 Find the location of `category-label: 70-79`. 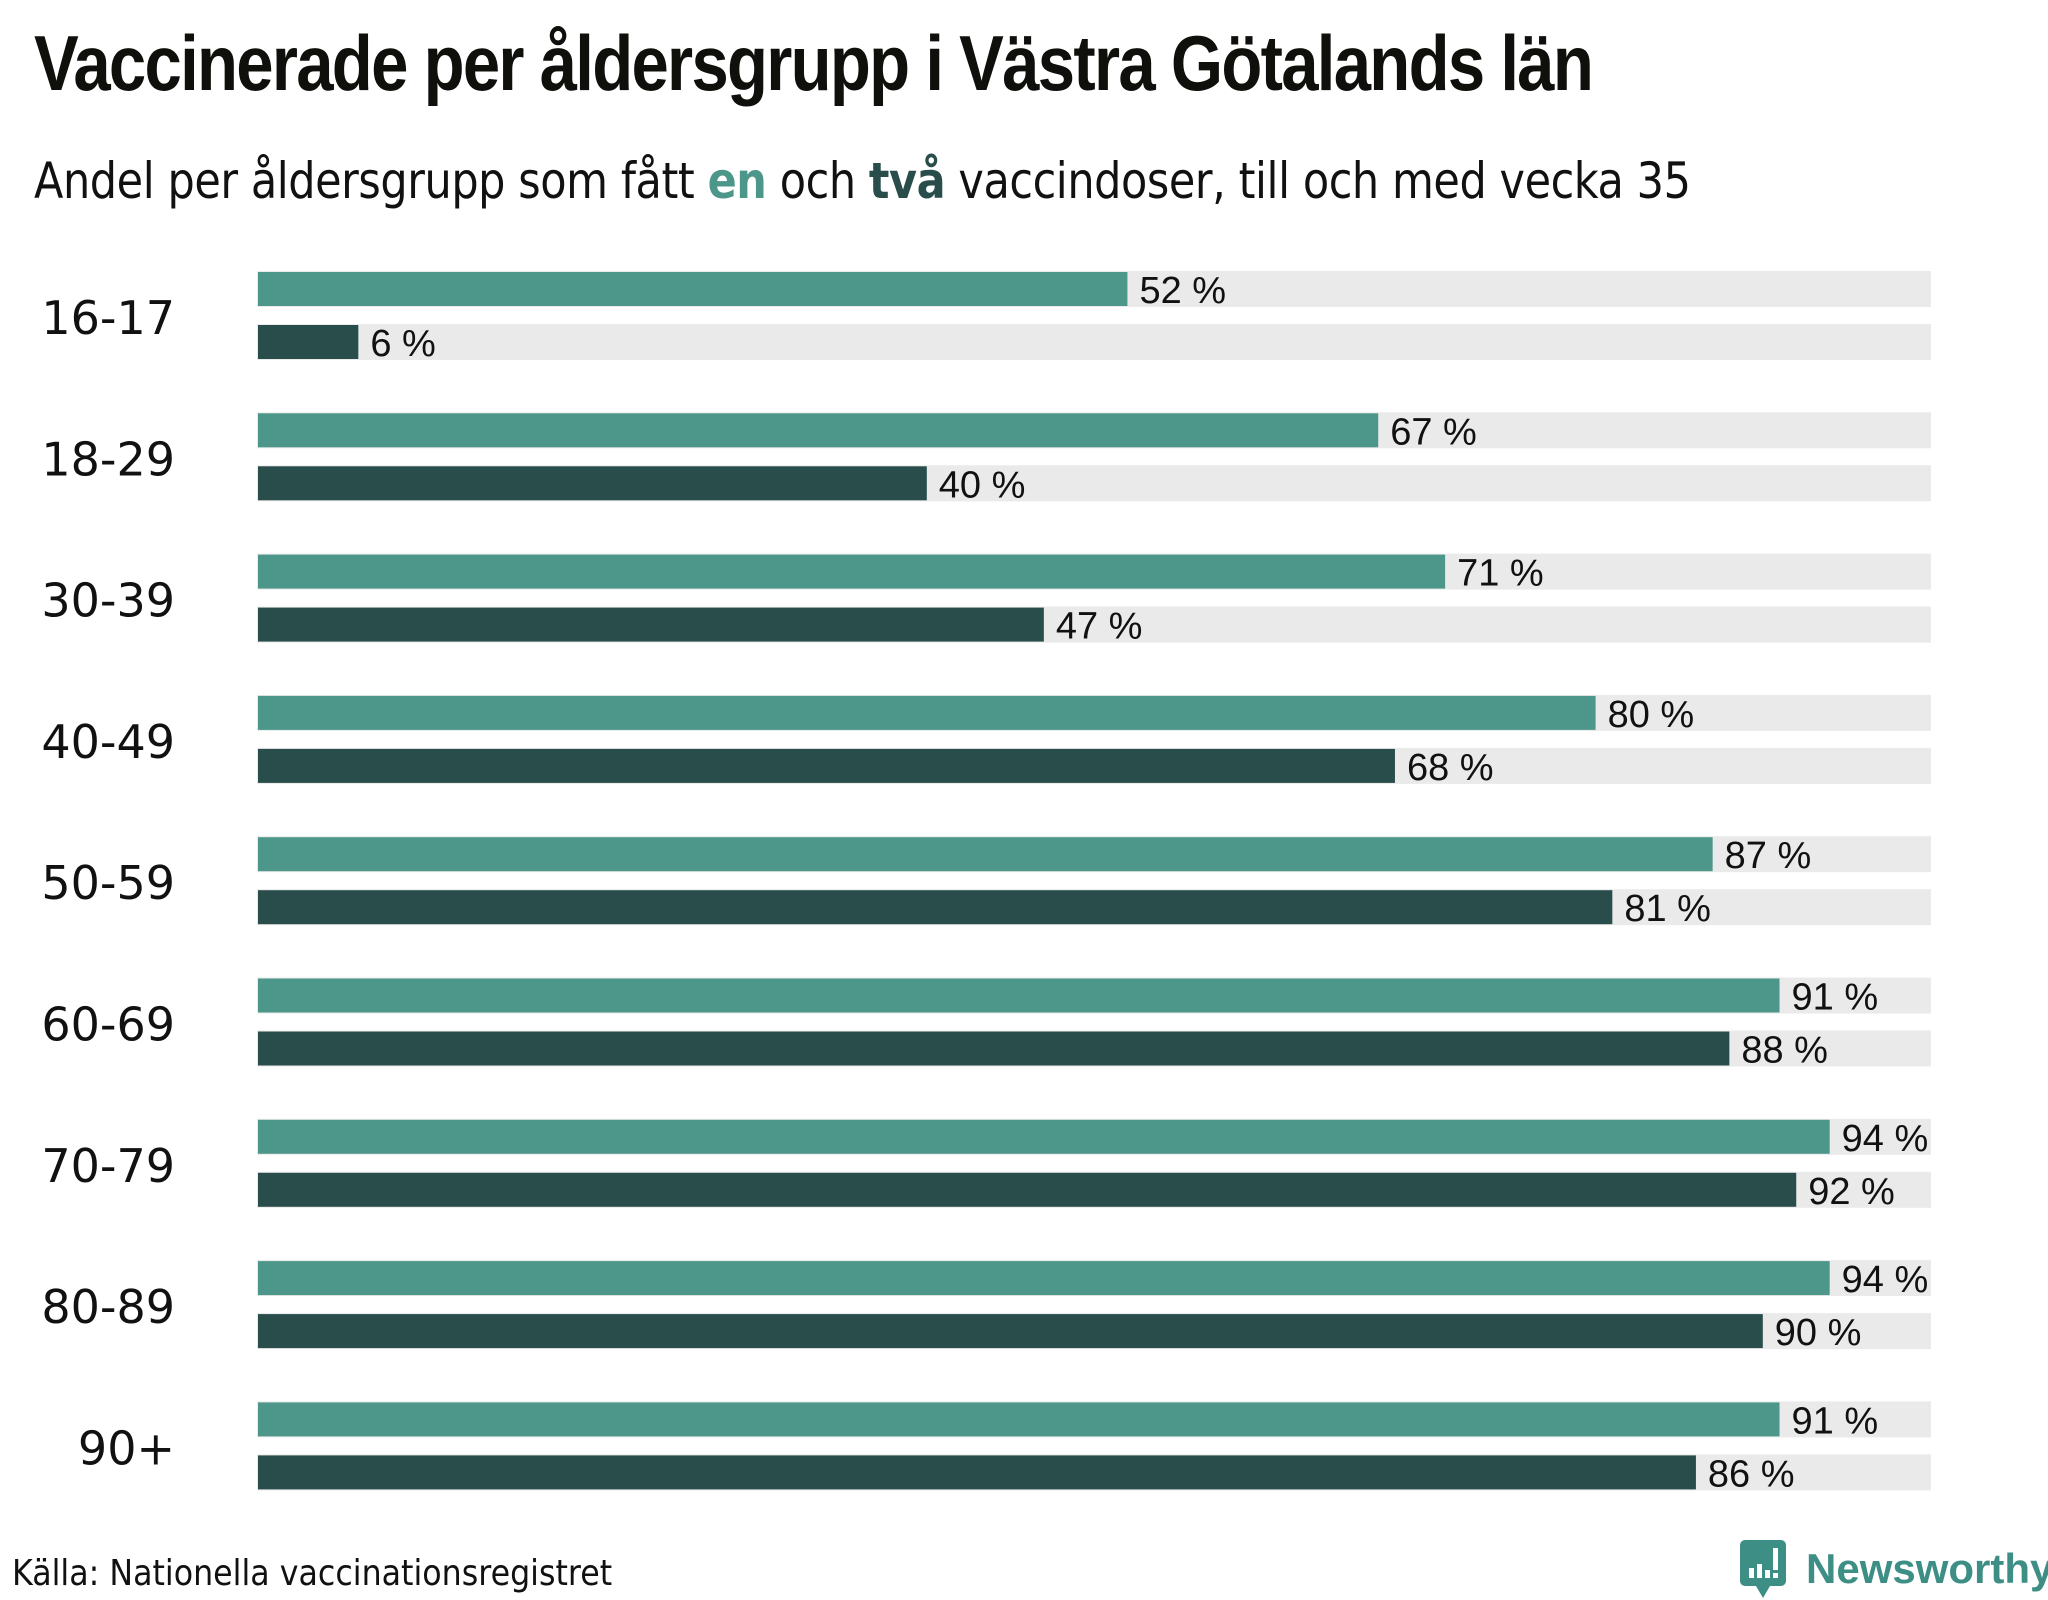

category-label: 70-79 is located at coordinates (108, 1166).